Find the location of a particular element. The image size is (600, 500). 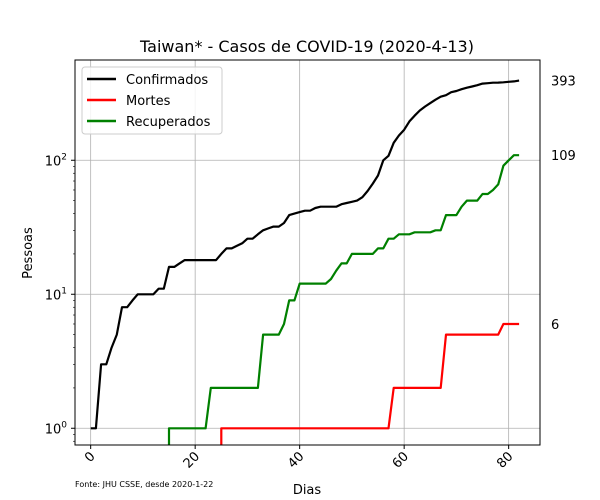

legend-label-recuperados: Recuperados is located at coordinates (168, 122).